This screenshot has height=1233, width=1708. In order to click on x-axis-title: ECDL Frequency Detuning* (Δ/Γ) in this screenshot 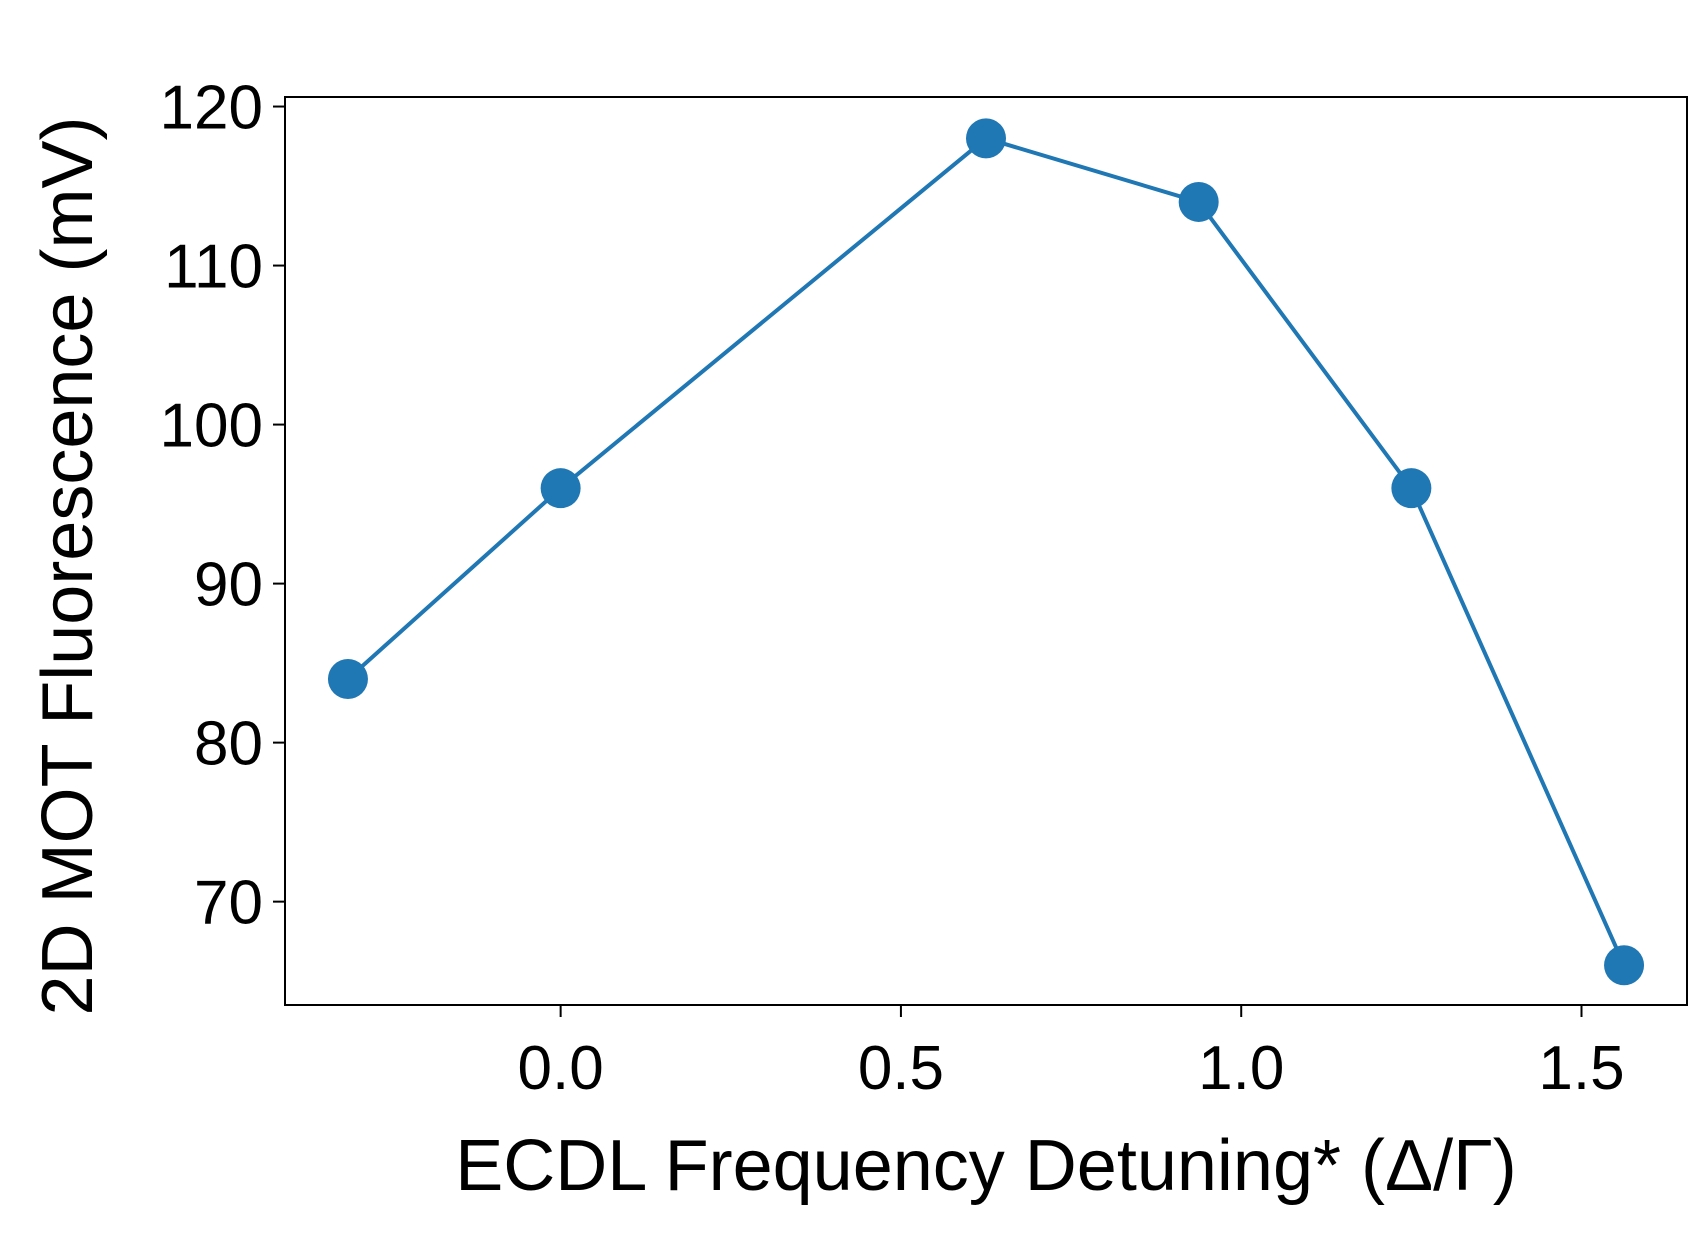, I will do `click(986, 1166)`.